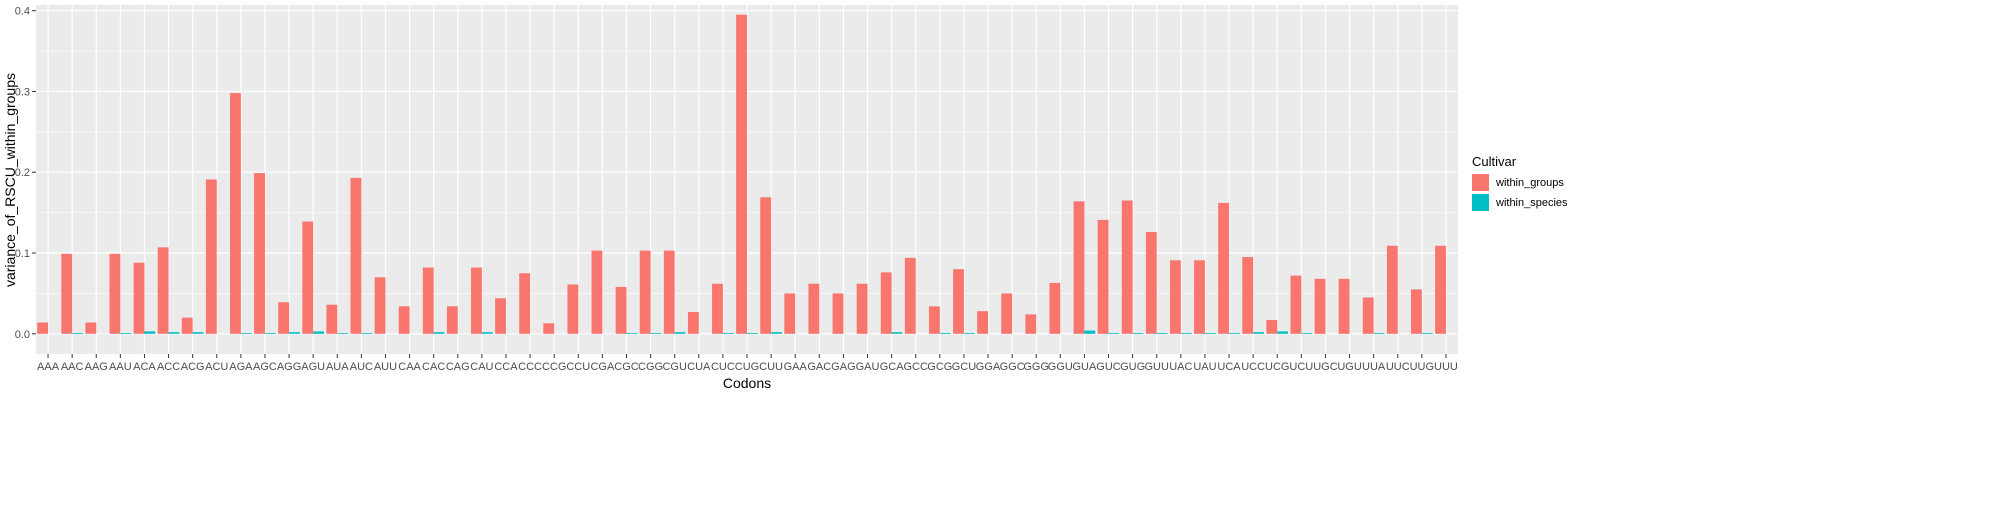  What do you see at coordinates (868, 367) in the screenshot?
I see `x-tick-label-GAU: GAU` at bounding box center [868, 367].